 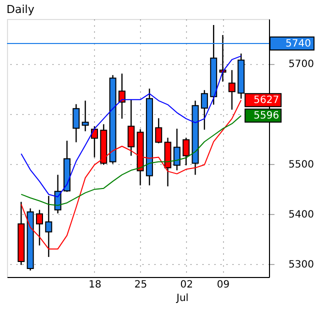 I want to click on y-tick-label: 5300, so click(x=301, y=264).